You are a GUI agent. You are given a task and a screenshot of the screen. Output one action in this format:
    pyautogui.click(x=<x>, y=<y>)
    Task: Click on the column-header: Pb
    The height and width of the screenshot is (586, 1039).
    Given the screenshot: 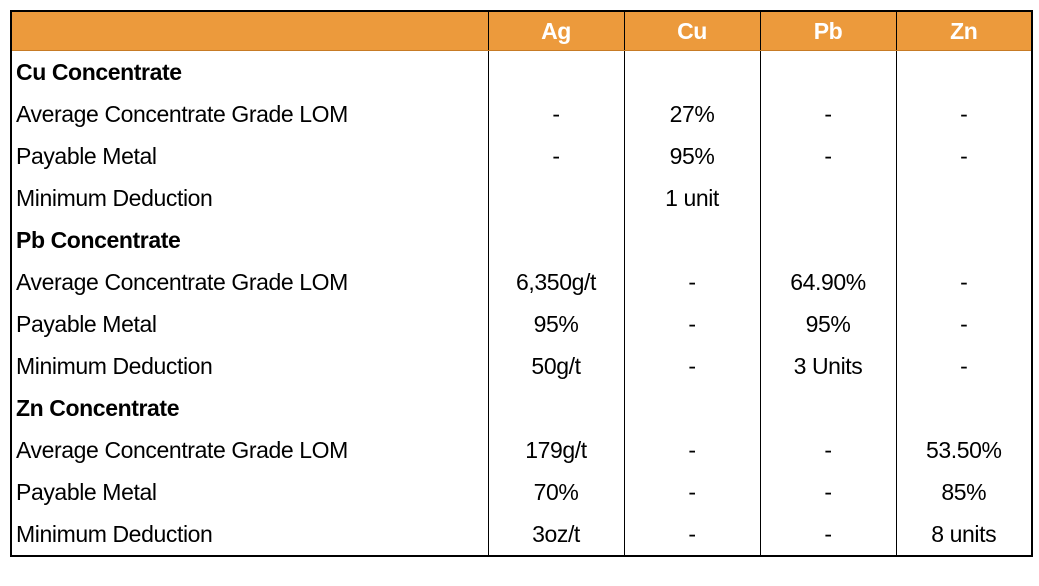 What is the action you would take?
    pyautogui.click(x=828, y=31)
    